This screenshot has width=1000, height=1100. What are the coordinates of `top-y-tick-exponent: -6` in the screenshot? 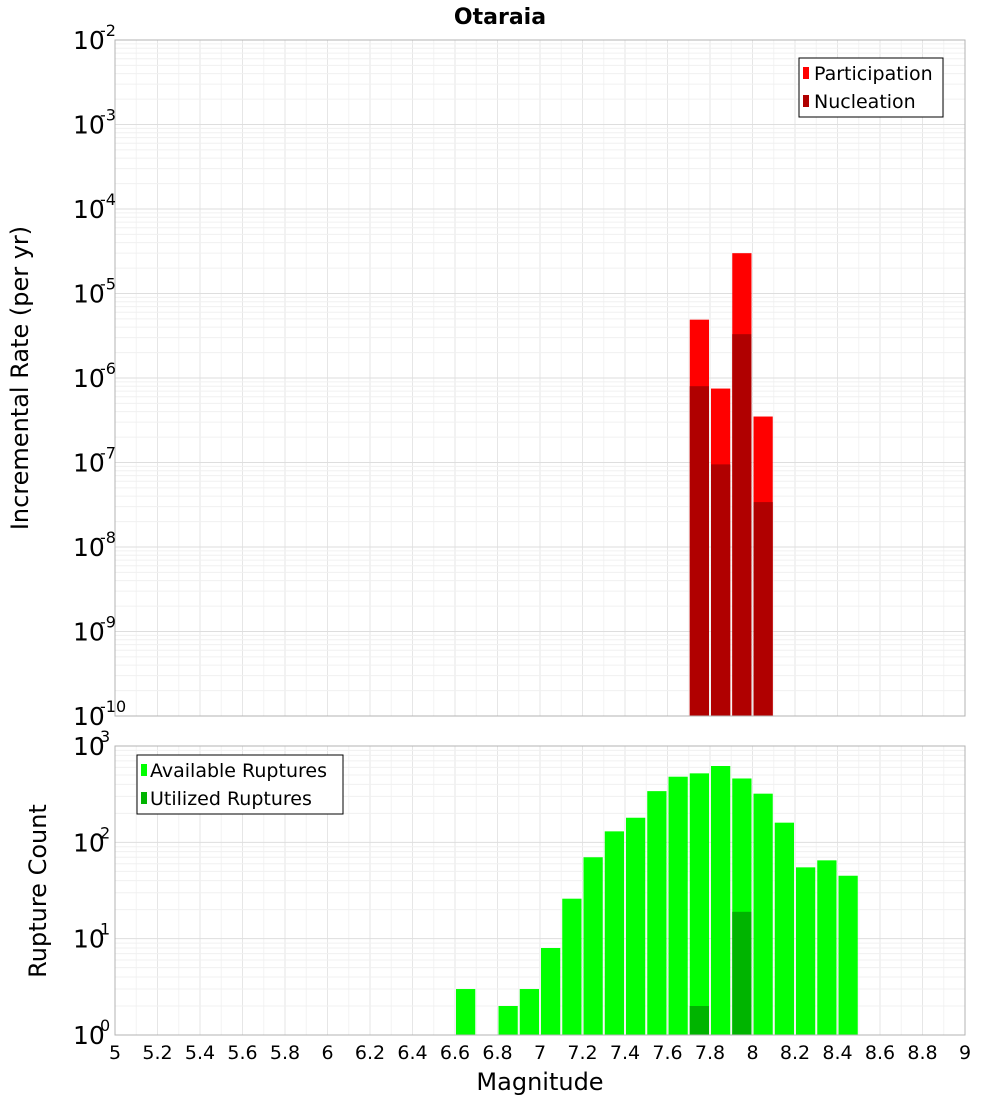 It's located at (108, 368).